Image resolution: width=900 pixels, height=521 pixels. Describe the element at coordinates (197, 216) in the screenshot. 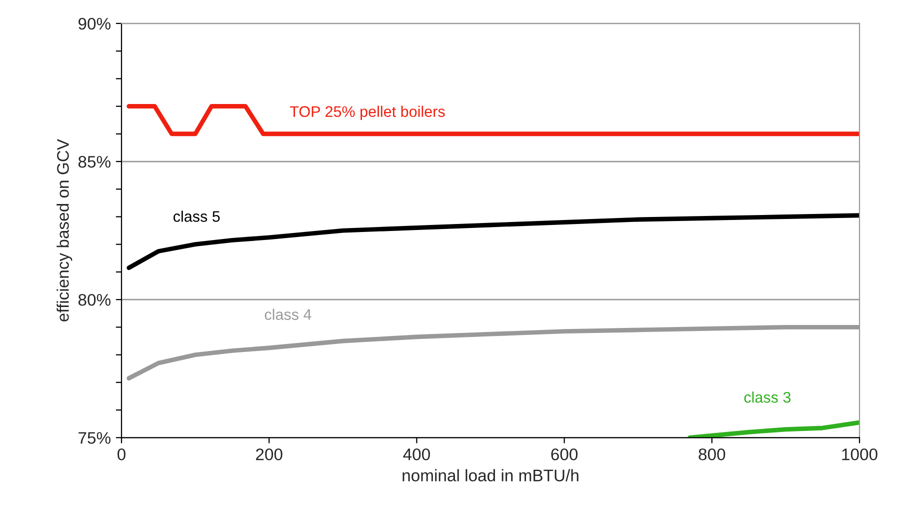

I see `series-label: class 5` at that location.